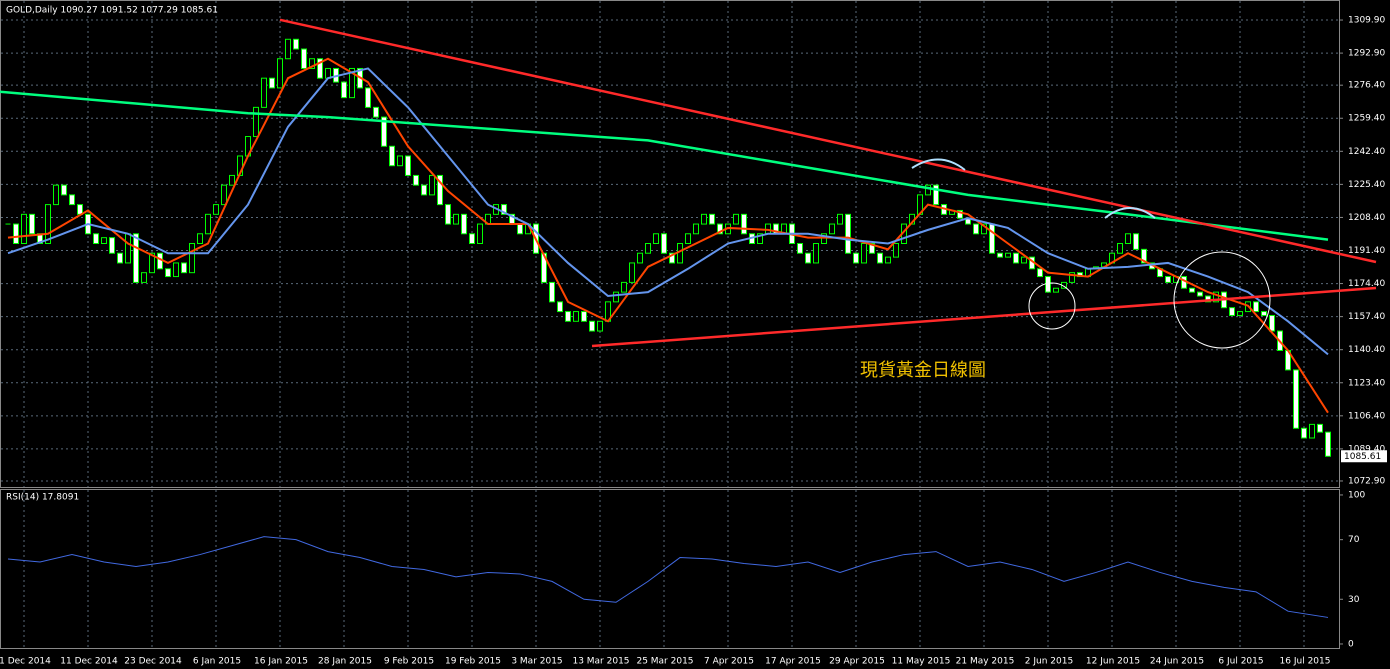 This screenshot has width=1390, height=669. I want to click on y-tick-label: 1276.40, so click(1366, 86).